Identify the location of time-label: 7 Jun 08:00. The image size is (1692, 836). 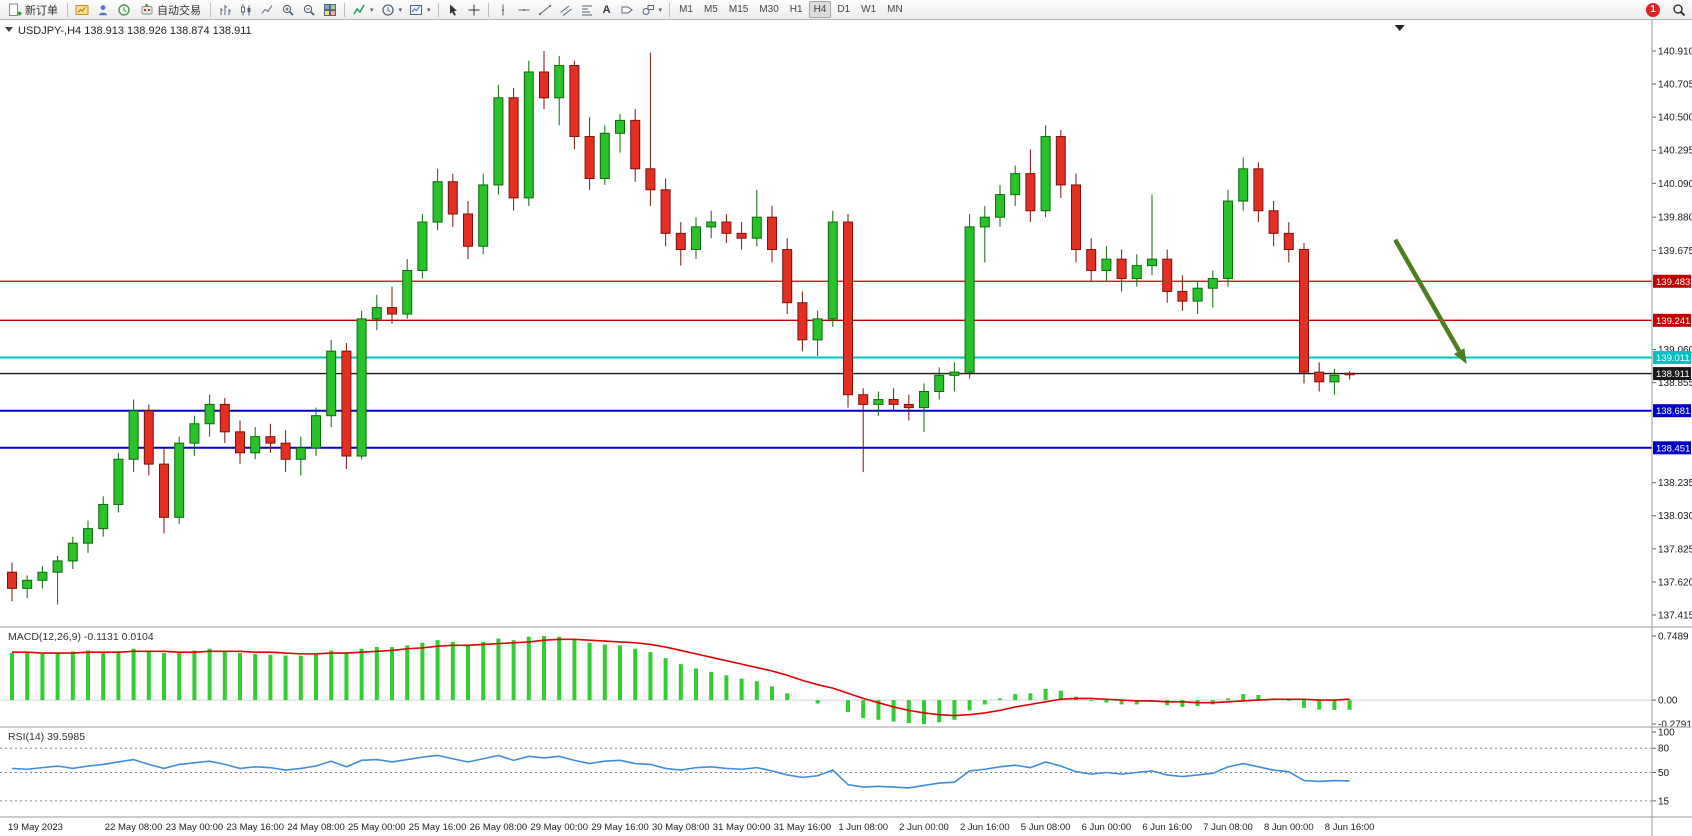
(1228, 827).